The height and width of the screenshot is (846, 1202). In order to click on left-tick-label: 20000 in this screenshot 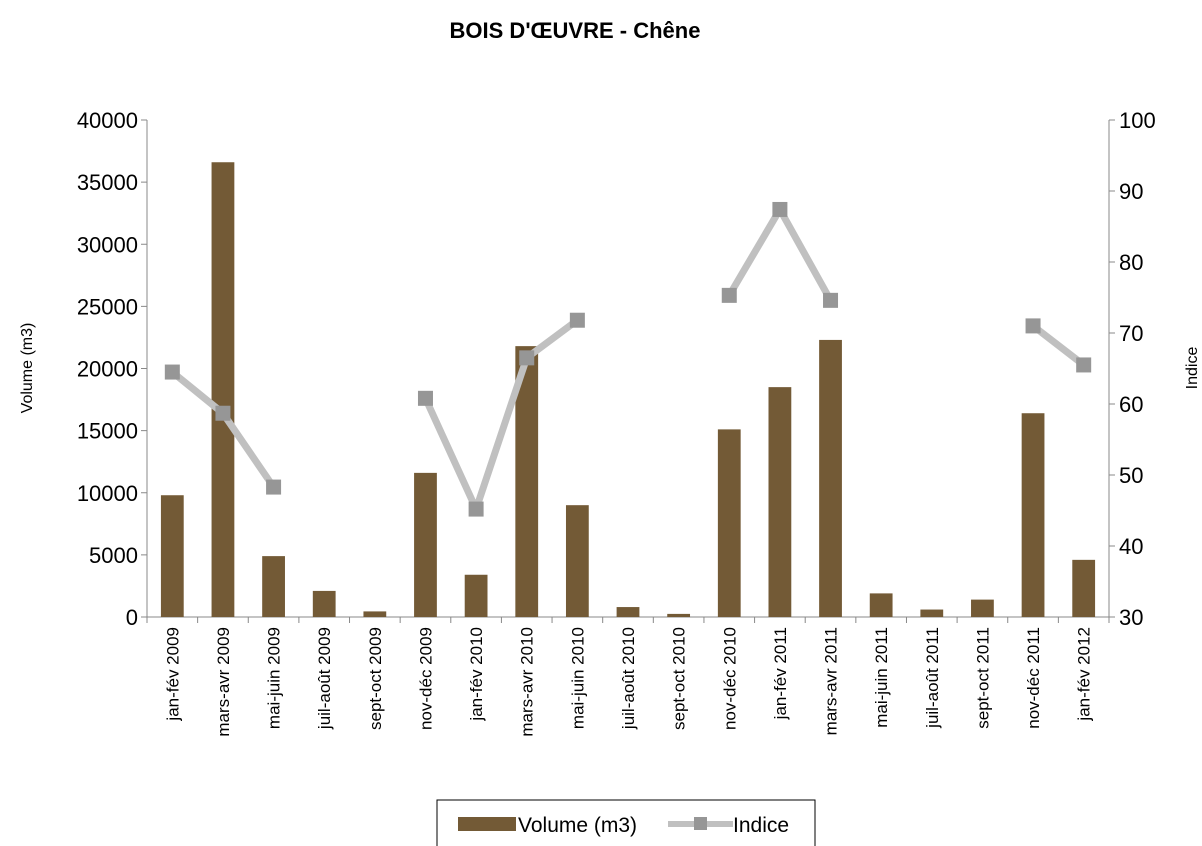, I will do `click(107, 369)`.